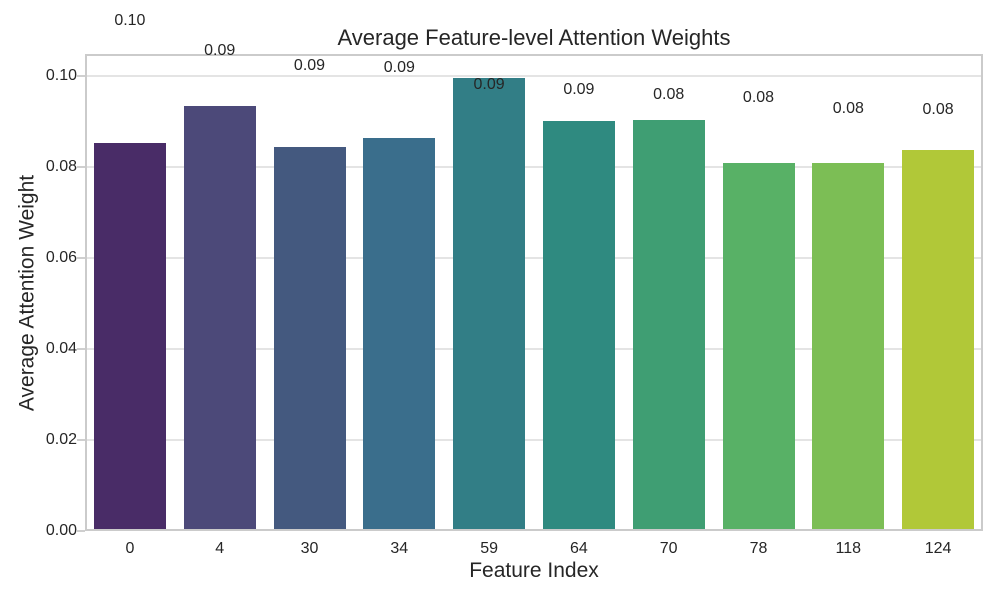 This screenshot has width=1000, height=600. What do you see at coordinates (130, 548) in the screenshot?
I see `x-tick-label: 0` at bounding box center [130, 548].